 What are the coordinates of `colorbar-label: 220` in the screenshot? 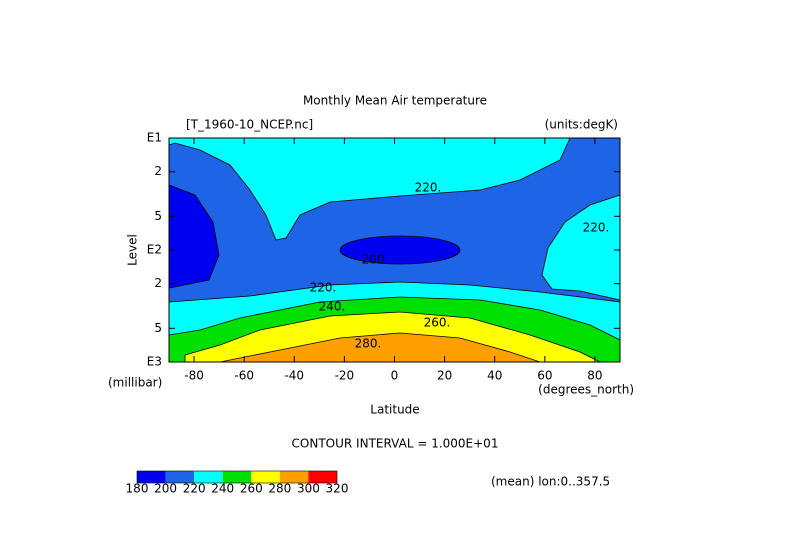 It's located at (194, 489).